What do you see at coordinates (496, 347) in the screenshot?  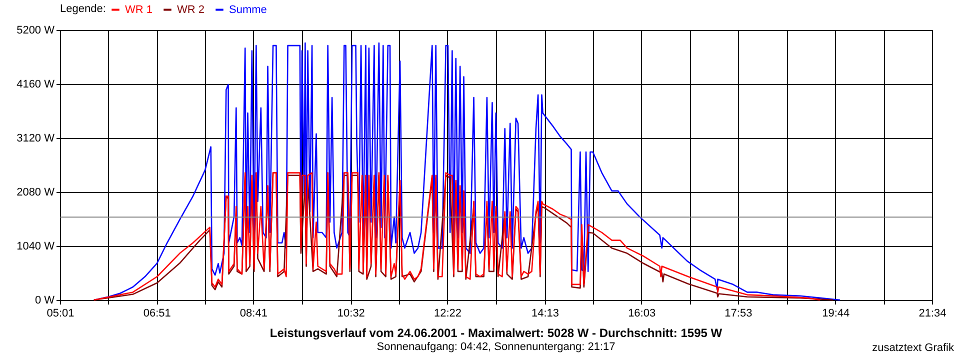 I see `text: Sonnenaufgang: 04:42, Sonnenuntergang: 21:17` at bounding box center [496, 347].